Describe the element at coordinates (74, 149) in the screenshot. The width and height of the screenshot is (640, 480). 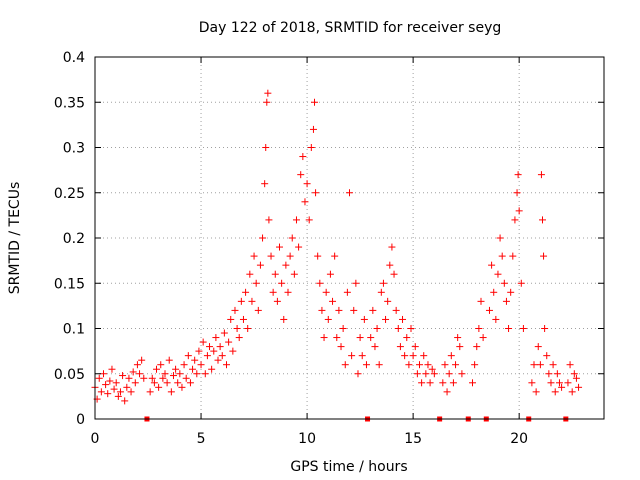
I see `y-tick-label: 0.3` at that location.